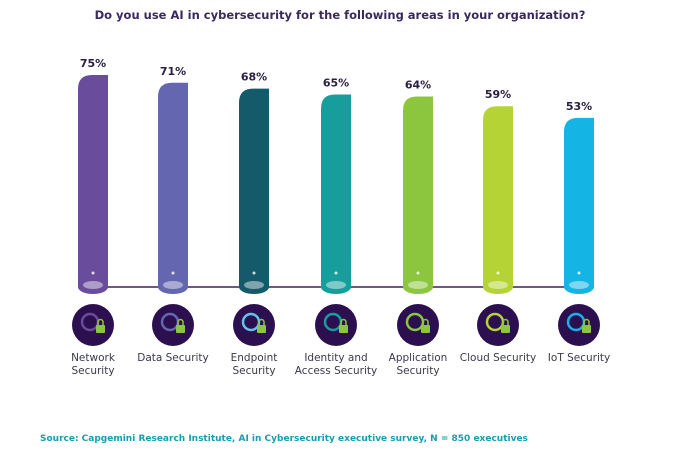 The width and height of the screenshot is (680, 453). Describe the element at coordinates (336, 325) in the screenshot. I see `identity-lock-icon` at that location.